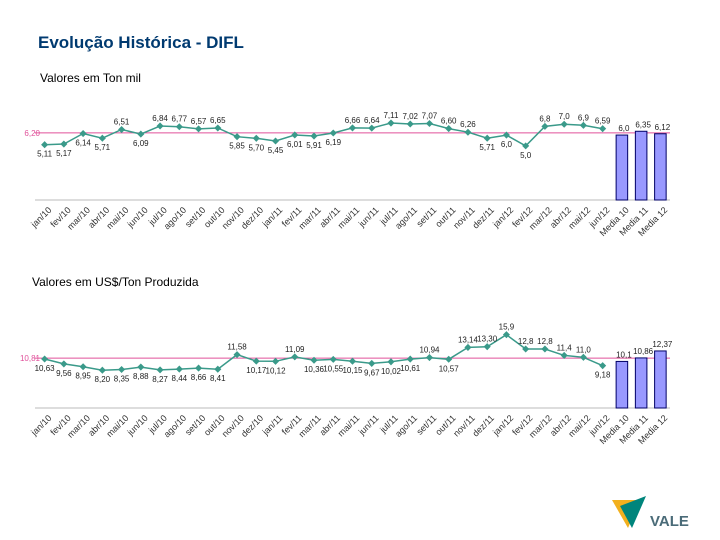  What do you see at coordinates (372, 120) in the screenshot?
I see `data-label: 6,64` at bounding box center [372, 120].